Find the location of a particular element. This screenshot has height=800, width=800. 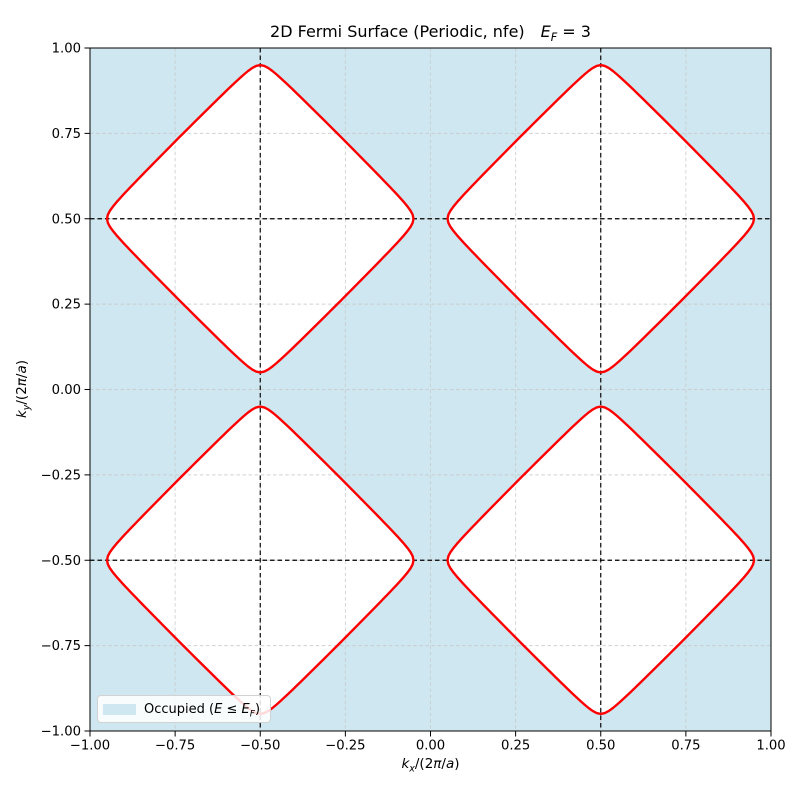

plot-title: 2D Fermi Surface (Periodic, nfe) EF = 3 is located at coordinates (430, 33).